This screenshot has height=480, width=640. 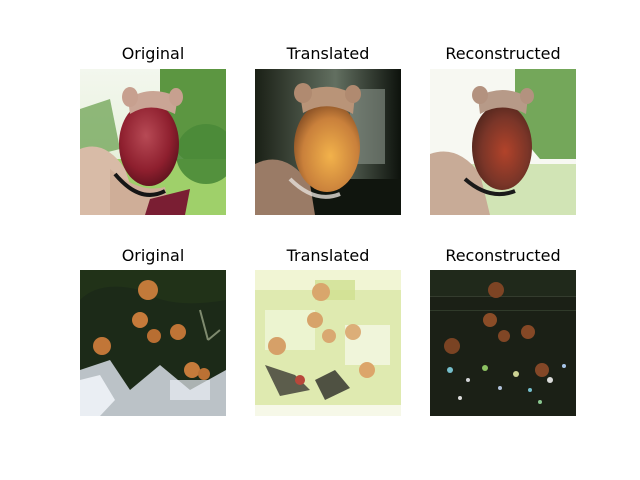 What do you see at coordinates (503, 142) in the screenshot?
I see `image-reconstructed-apple-hand` at bounding box center [503, 142].